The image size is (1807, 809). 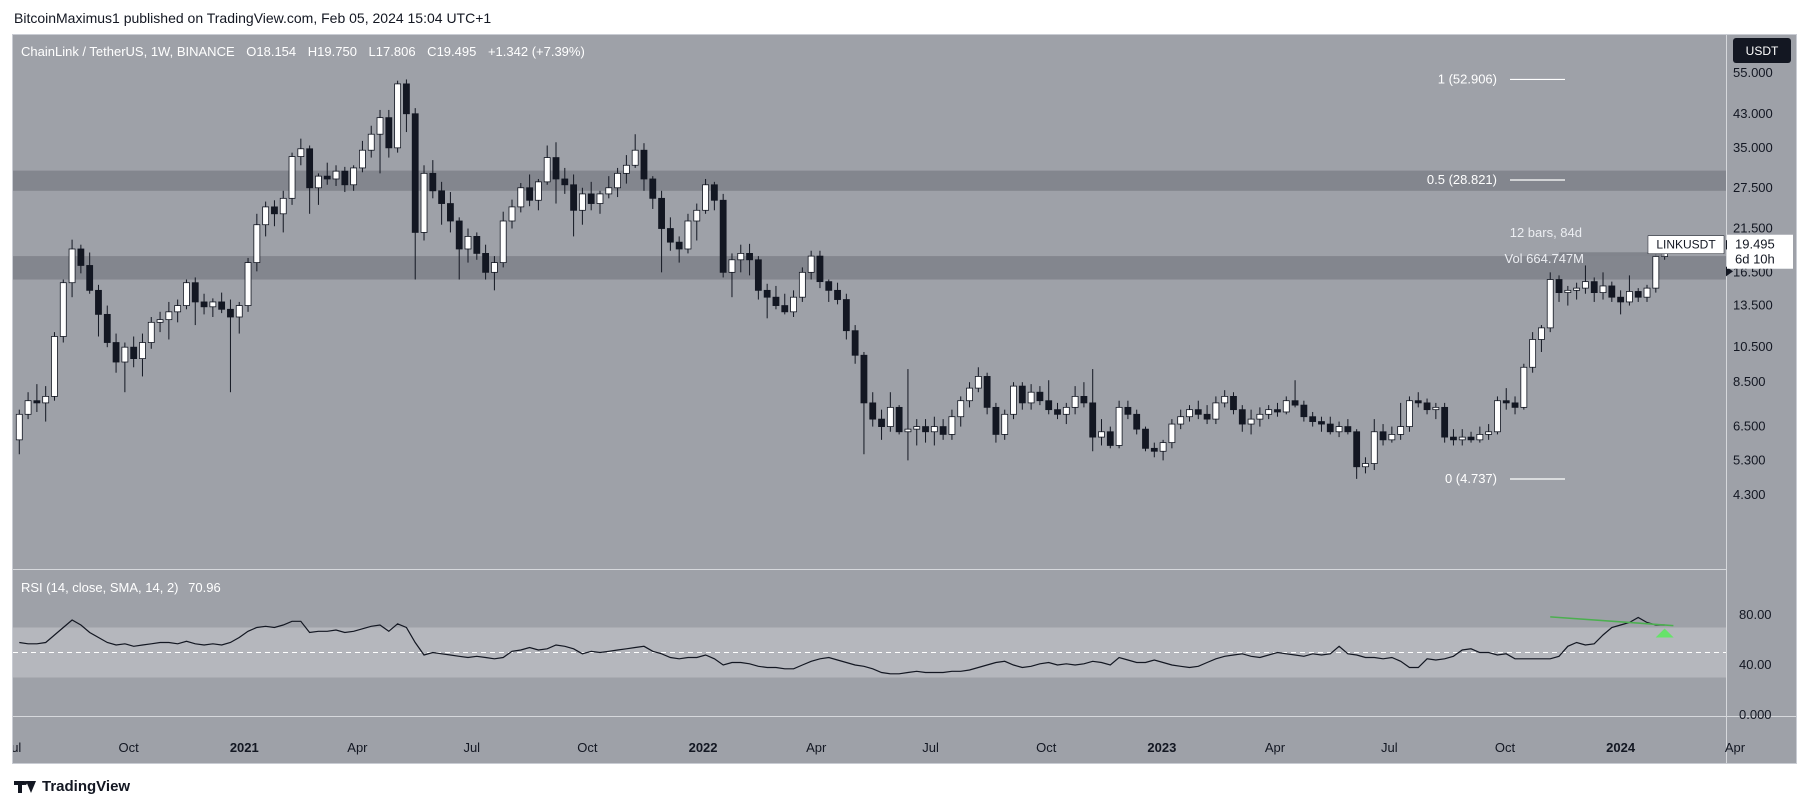 I want to click on price-label: LINKUSDT 19.495 6d 10h, so click(x=1720, y=251).